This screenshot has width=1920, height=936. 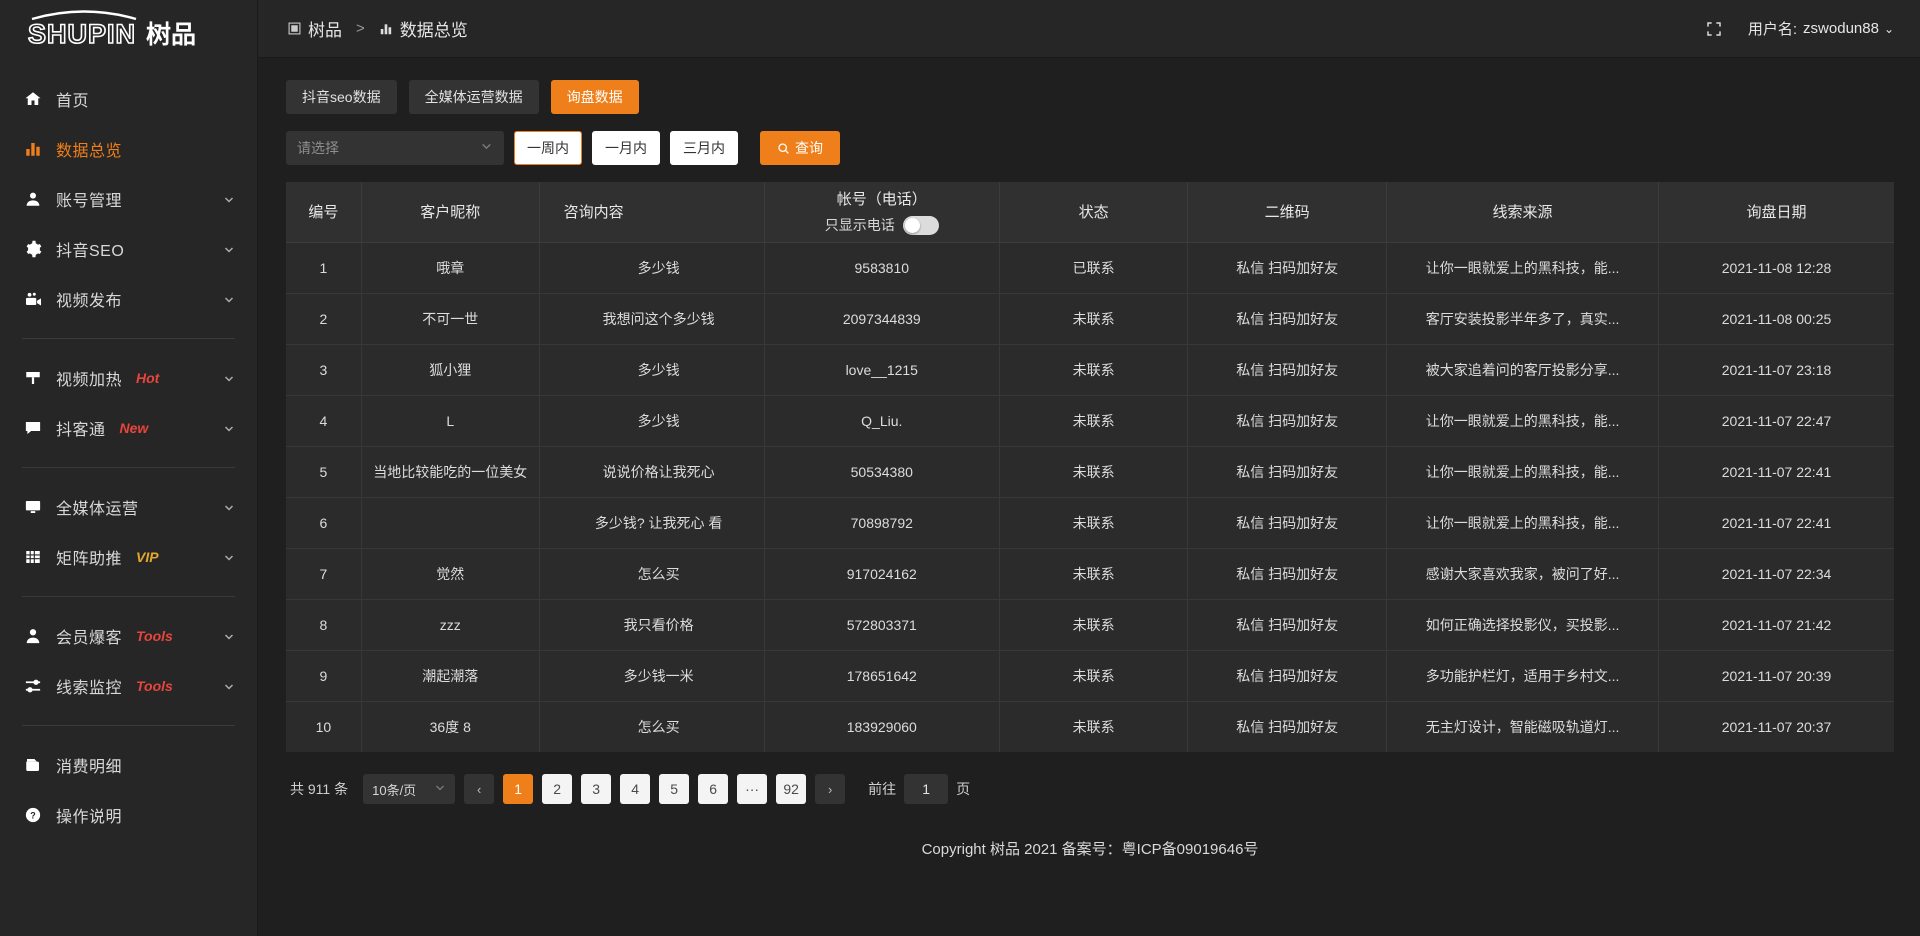 I want to click on tab-bar: 抖音seo数据 全媒体运营数据 询盘数据, so click(x=1090, y=97).